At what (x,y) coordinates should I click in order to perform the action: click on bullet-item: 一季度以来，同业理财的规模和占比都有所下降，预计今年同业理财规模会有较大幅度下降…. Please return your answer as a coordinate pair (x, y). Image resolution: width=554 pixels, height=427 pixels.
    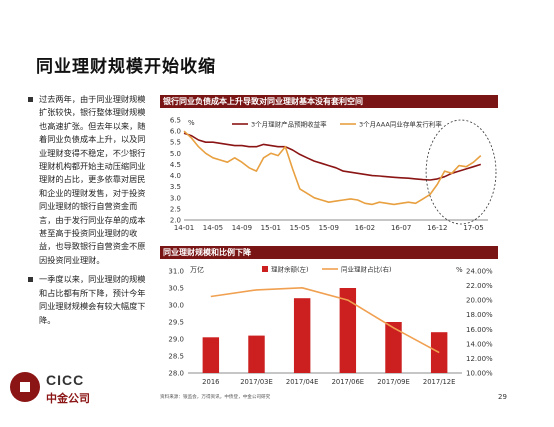
    Looking at the image, I should click on (90, 300).